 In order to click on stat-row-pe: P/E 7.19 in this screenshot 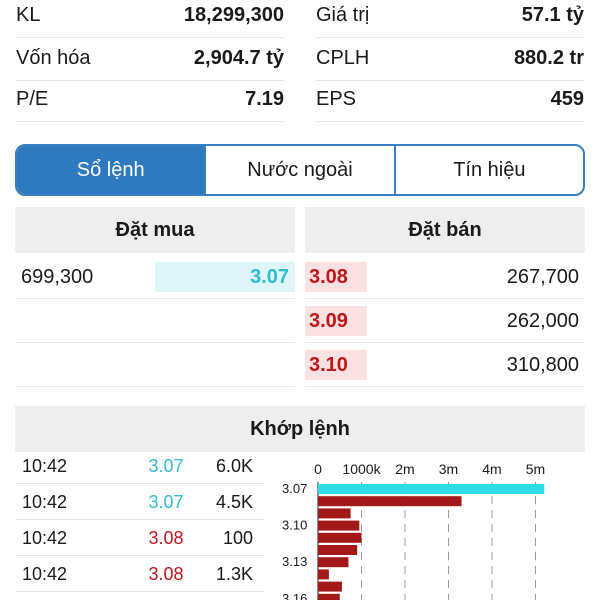, I will do `click(150, 100)`.